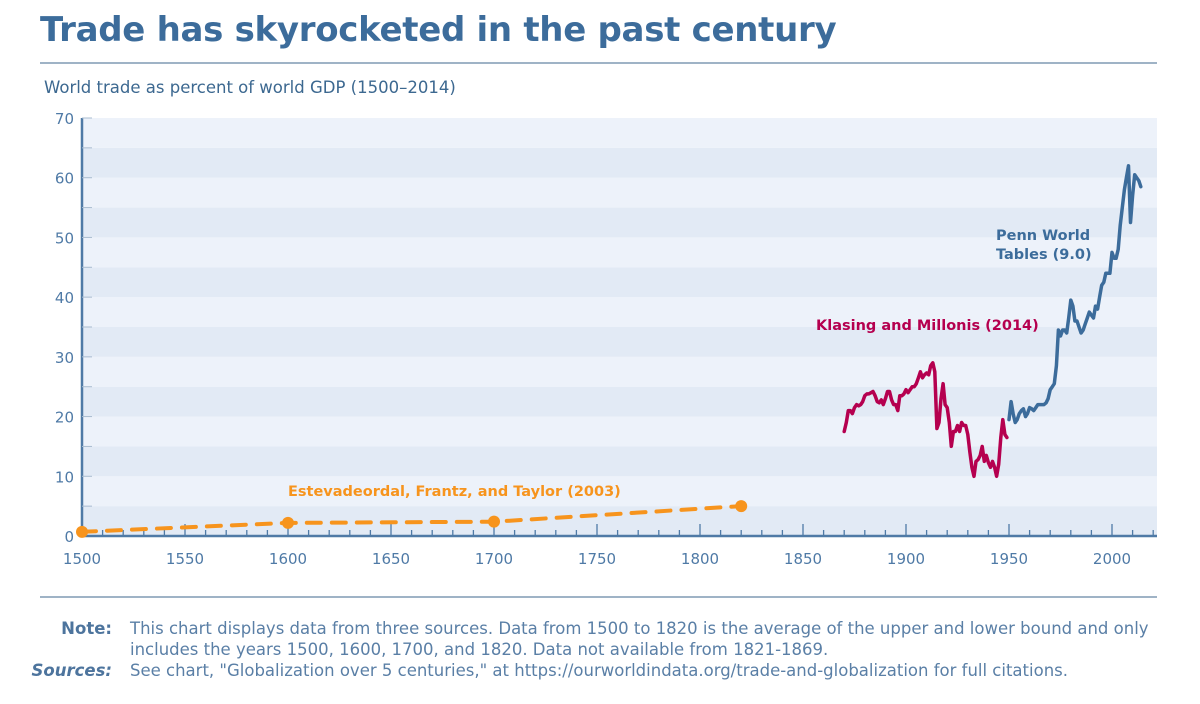 The image size is (1200, 704). Describe the element at coordinates (1044, 255) in the screenshot. I see `series-label: Tables (9.0)` at that location.